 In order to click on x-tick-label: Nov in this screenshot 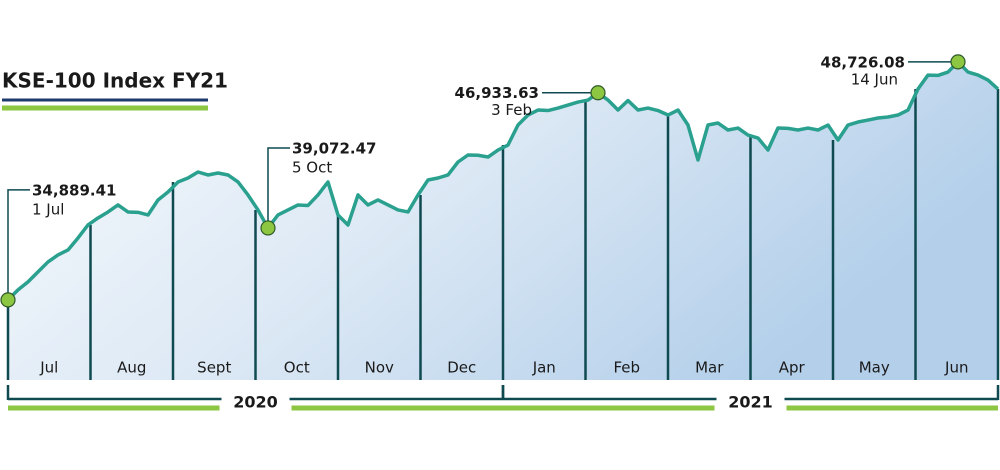, I will do `click(379, 368)`.